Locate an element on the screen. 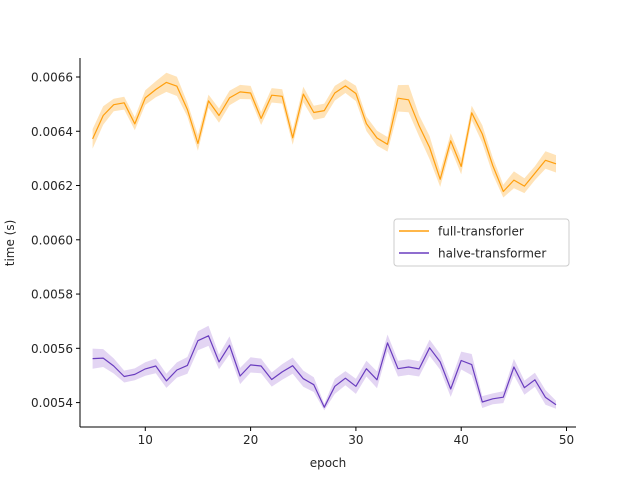 Image resolution: width=640 pixels, height=480 pixels. series-line-halve-transformer is located at coordinates (324, 371).